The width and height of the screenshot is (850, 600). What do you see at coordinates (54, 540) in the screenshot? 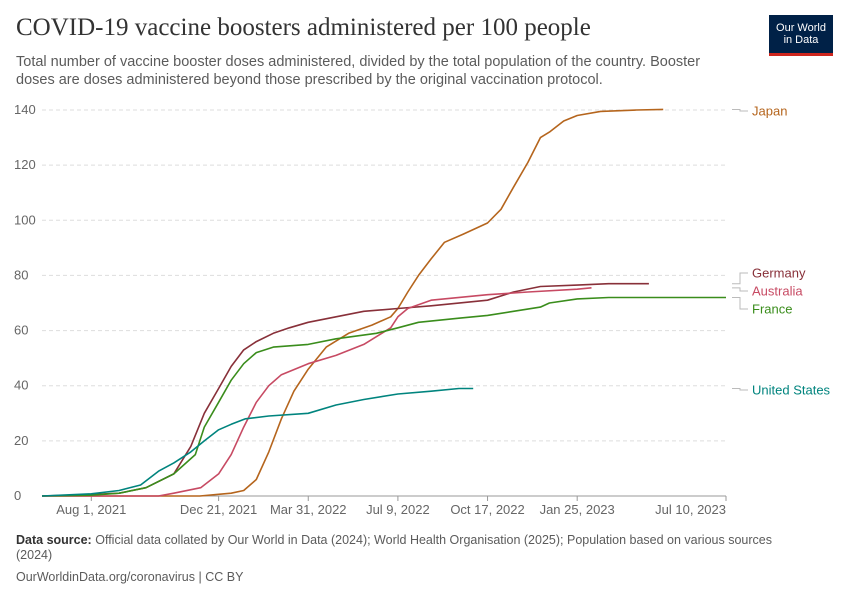
I see `data-source-label: Data source:` at bounding box center [54, 540].